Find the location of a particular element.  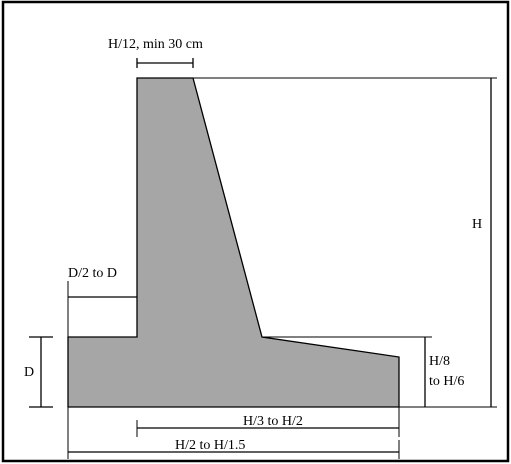

base-depth-label: D is located at coordinates (29, 372).